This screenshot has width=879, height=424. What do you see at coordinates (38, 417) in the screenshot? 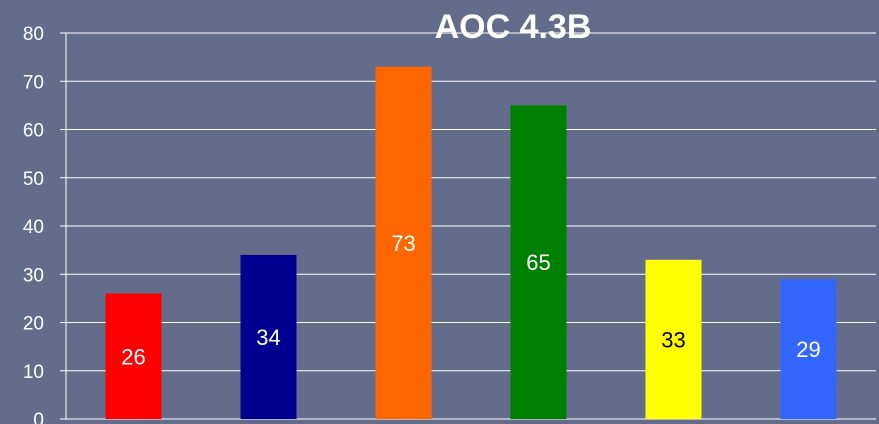
I see `y-tick-label-0: 0` at bounding box center [38, 417].